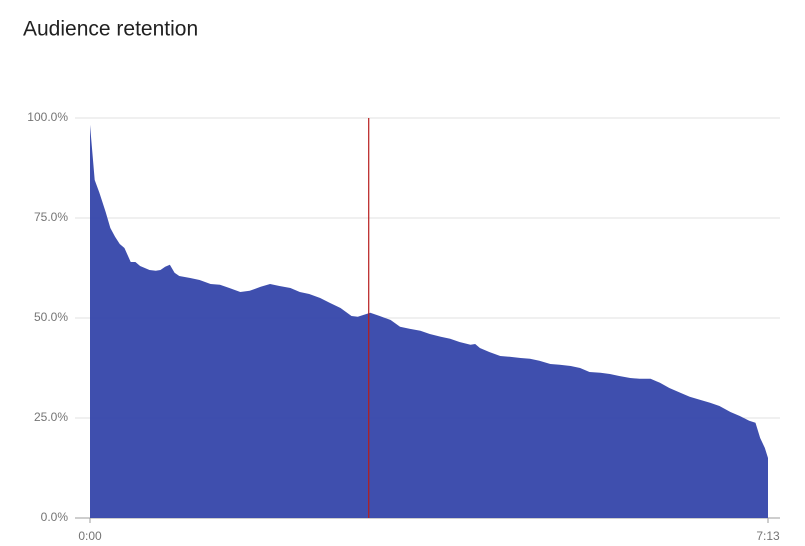 The width and height of the screenshot is (805, 546). I want to click on y-tick-label: 50.0%, so click(51, 317).